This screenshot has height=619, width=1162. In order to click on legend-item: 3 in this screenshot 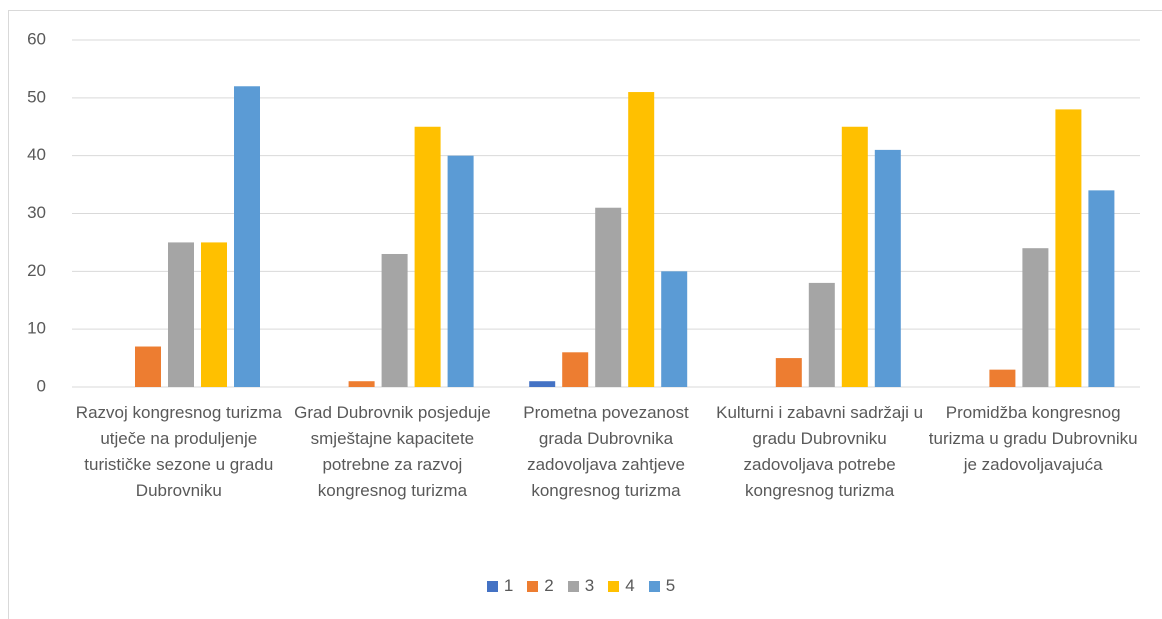, I will do `click(581, 586)`.